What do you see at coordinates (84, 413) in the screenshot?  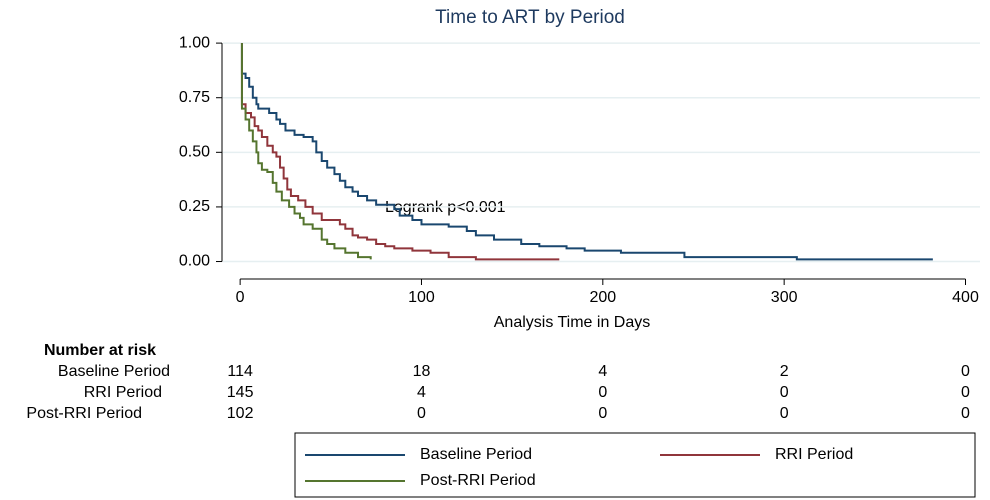 I see `risk-row-label: Post-RRI Period` at bounding box center [84, 413].